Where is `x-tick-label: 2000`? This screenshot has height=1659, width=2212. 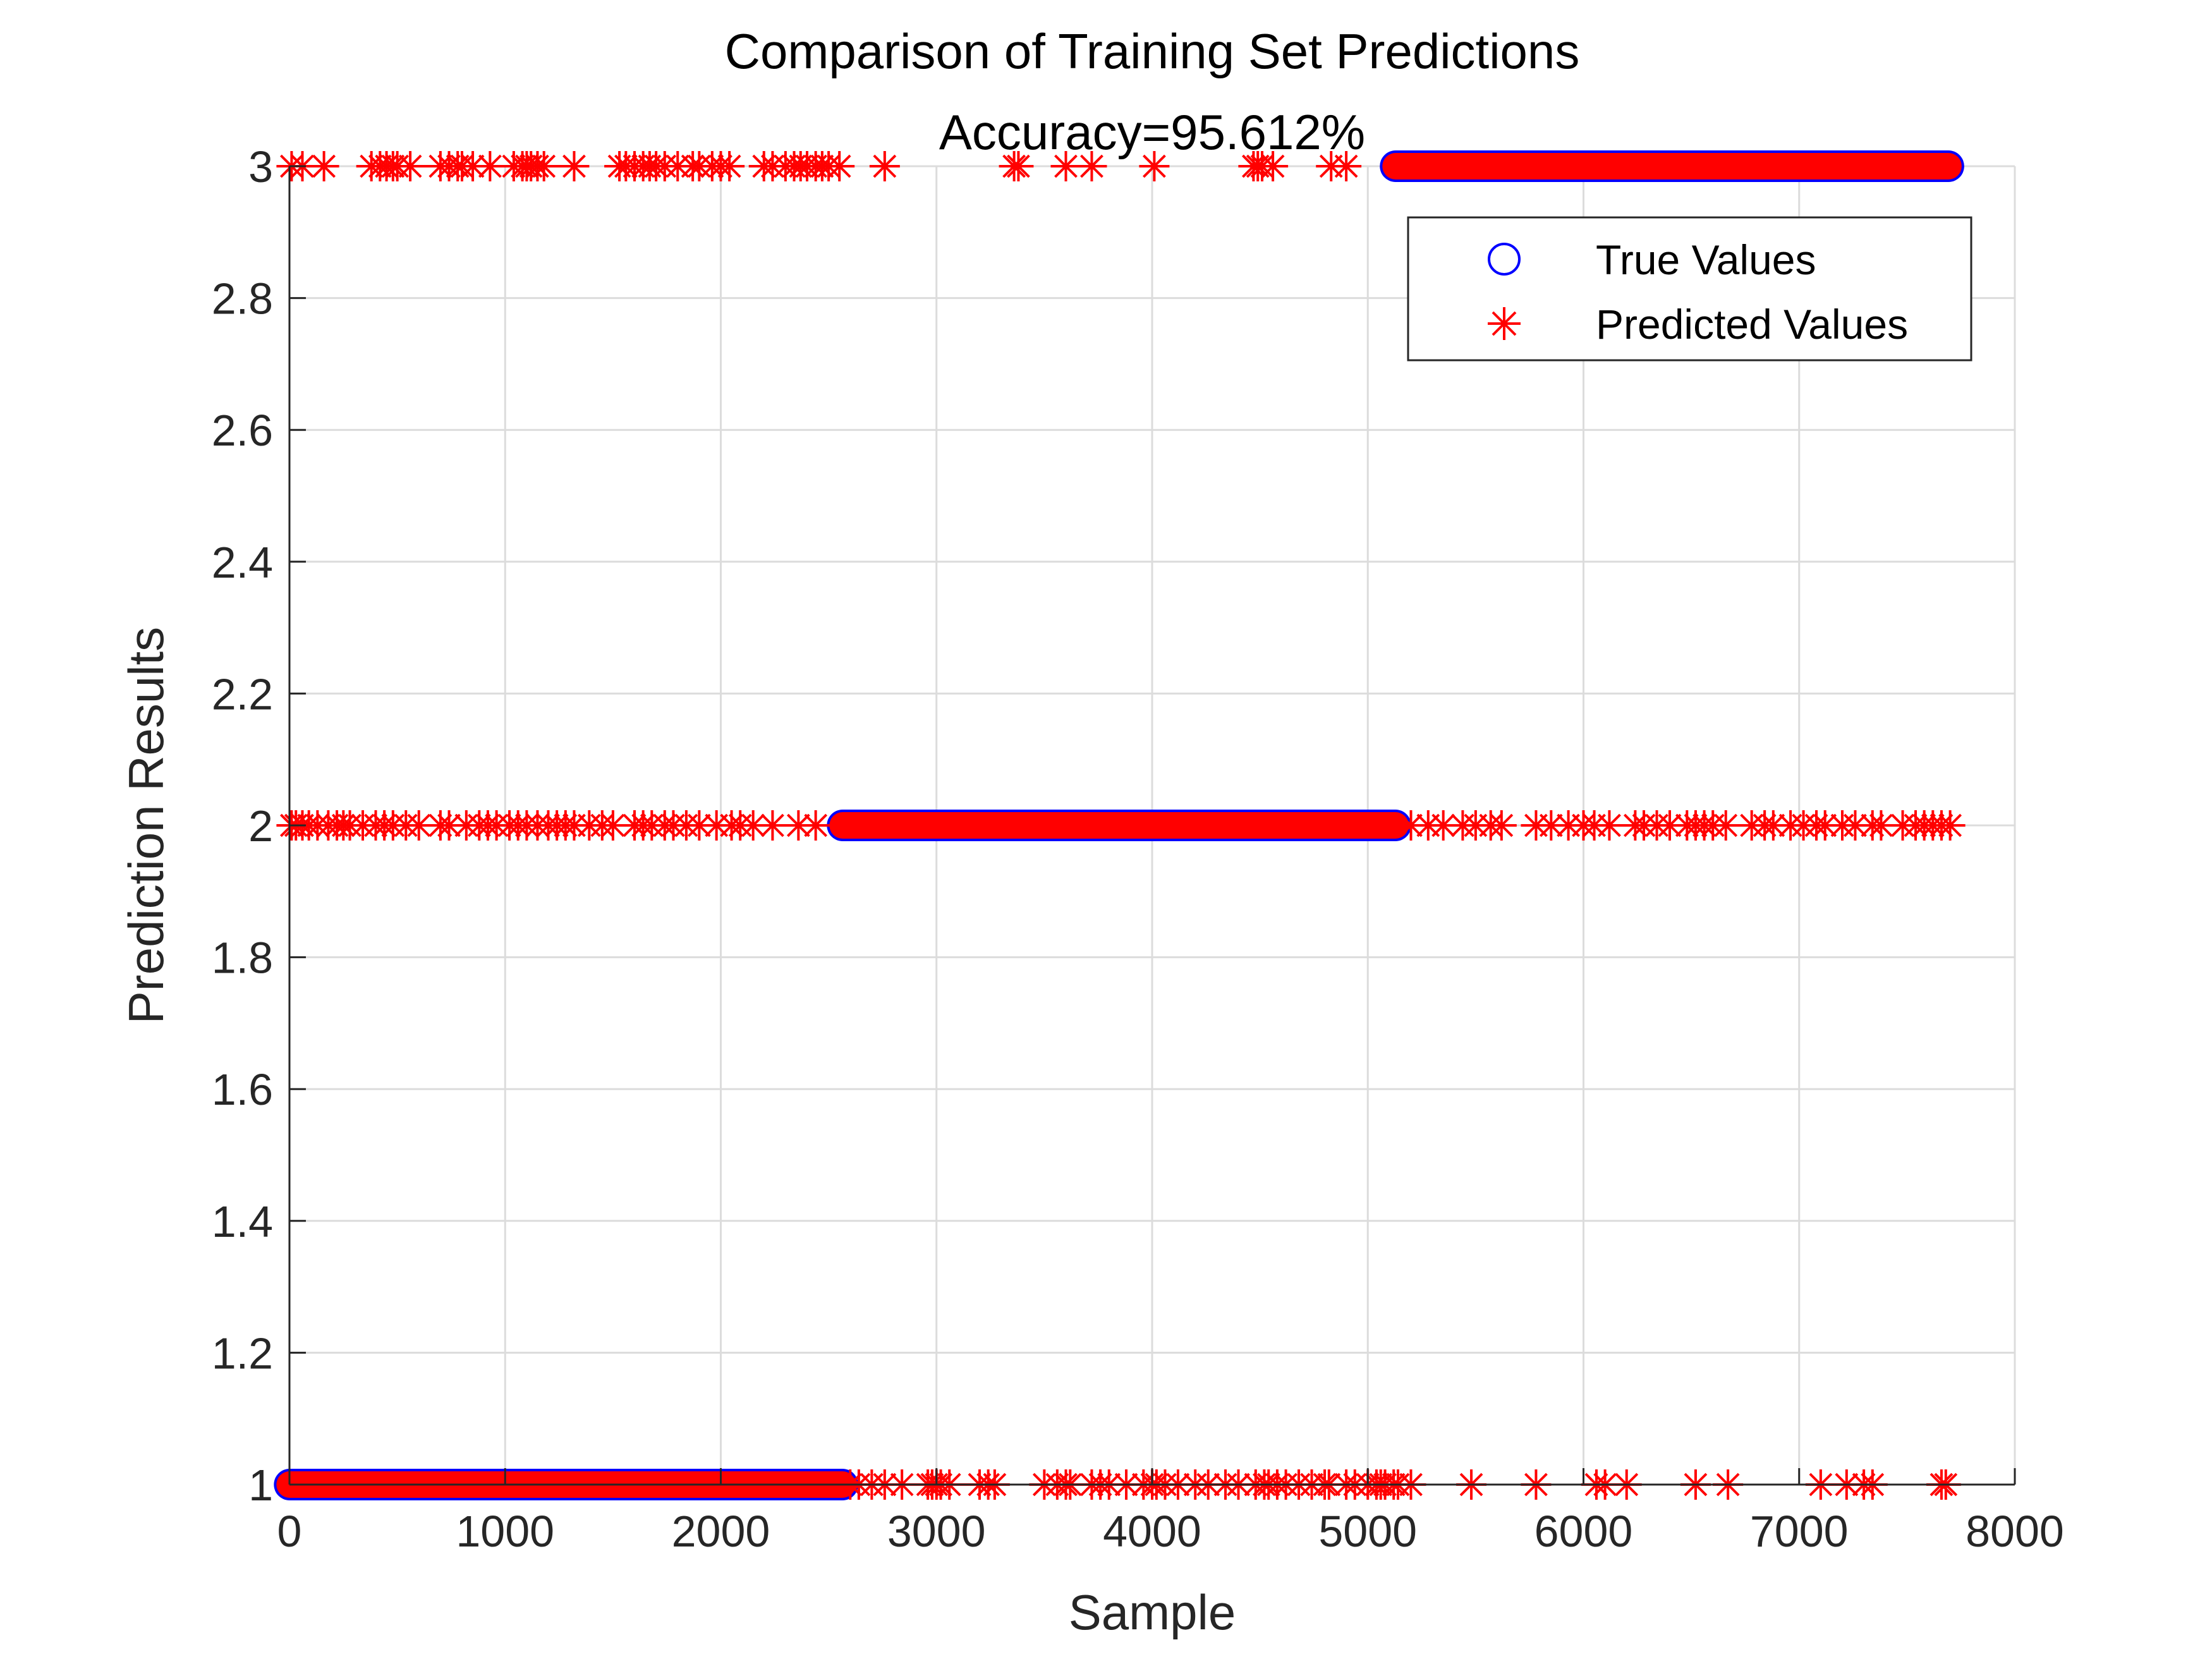 x-tick-label: 2000 is located at coordinates (721, 1531).